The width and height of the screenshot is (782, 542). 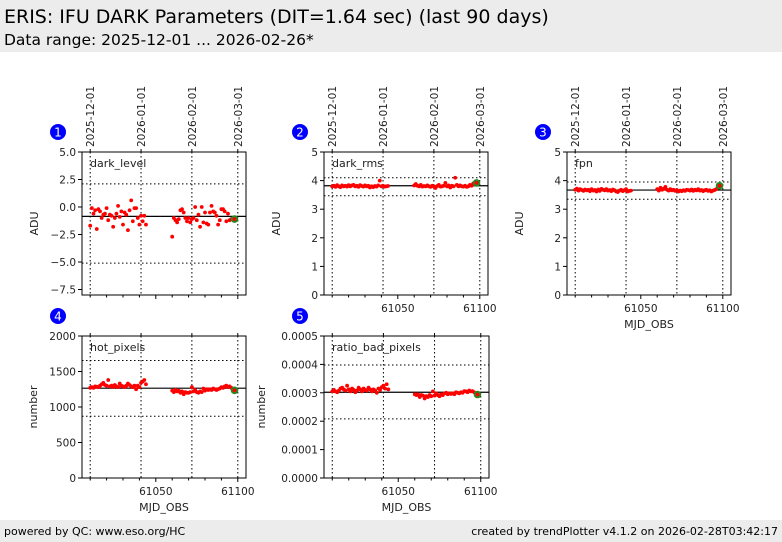 I want to click on y-tick-label: 2000, so click(x=62, y=337).